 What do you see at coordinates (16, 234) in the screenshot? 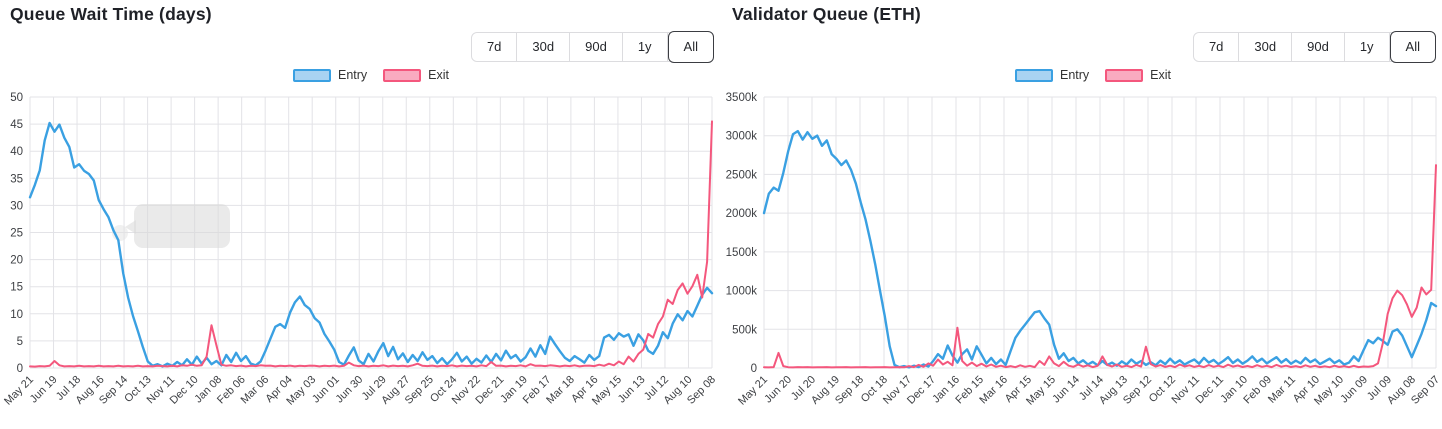
I see `y-axis-label: 25` at bounding box center [16, 234].